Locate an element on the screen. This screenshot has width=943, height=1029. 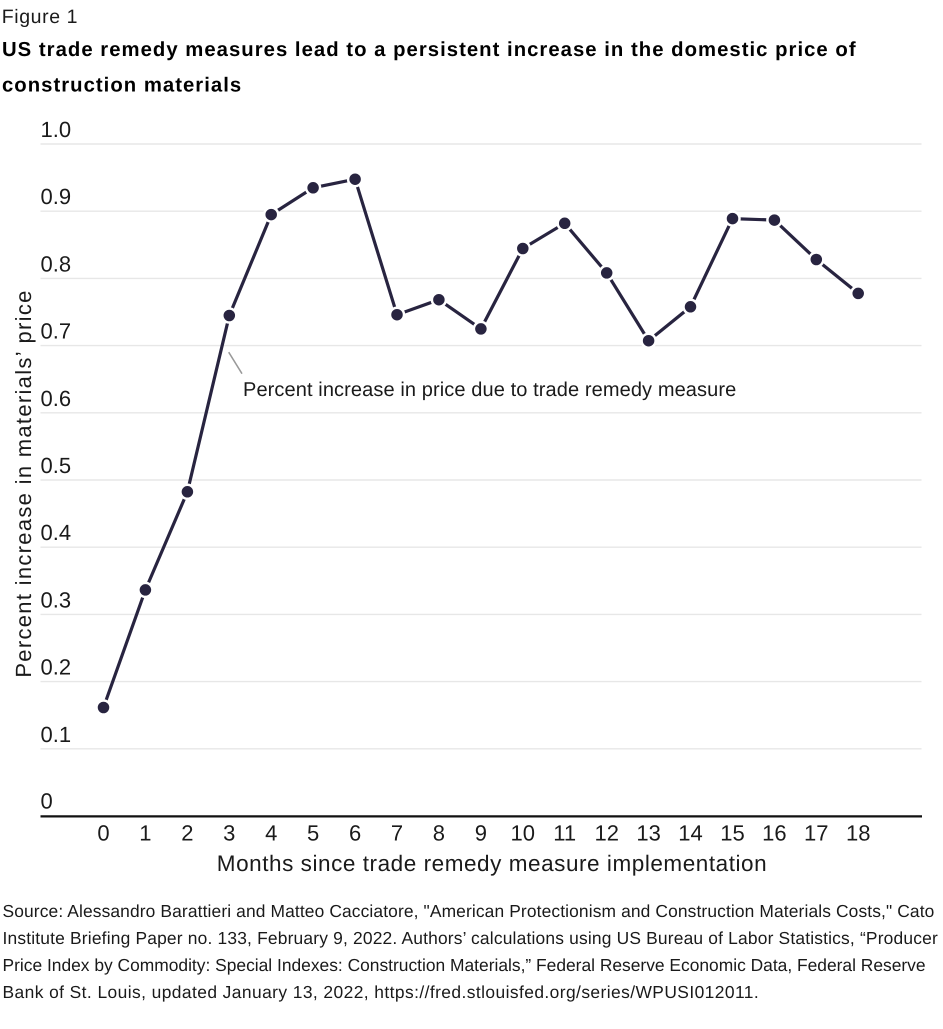
svg-text: 14 is located at coordinates (690, 833).